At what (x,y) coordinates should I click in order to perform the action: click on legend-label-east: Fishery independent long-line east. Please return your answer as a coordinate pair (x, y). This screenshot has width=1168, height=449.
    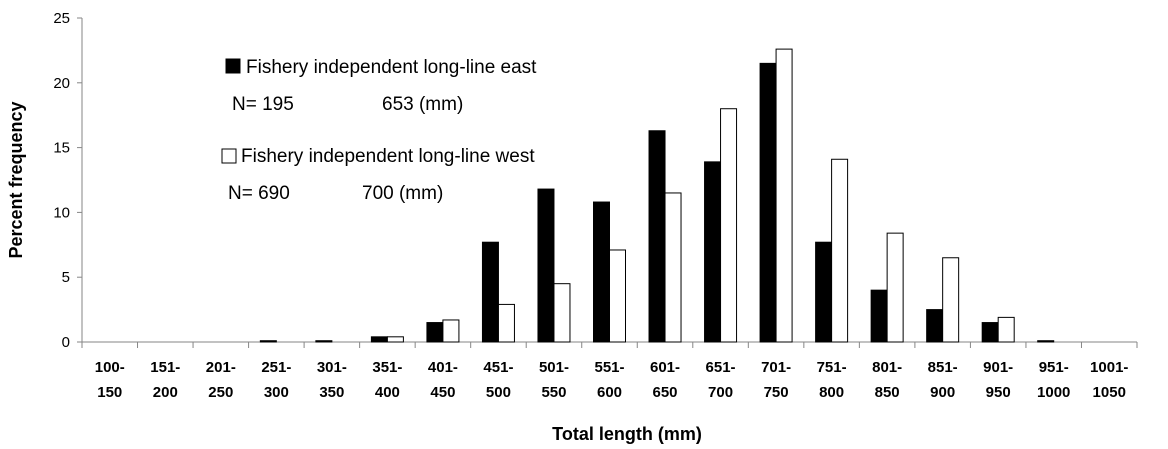
    Looking at the image, I should click on (391, 67).